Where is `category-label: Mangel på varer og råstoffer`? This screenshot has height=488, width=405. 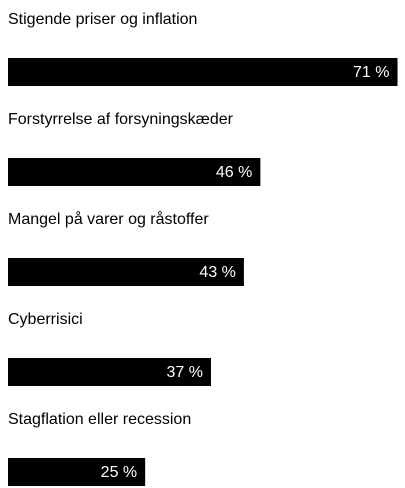 category-label: Mangel på varer og råstoffer is located at coordinates (108, 219).